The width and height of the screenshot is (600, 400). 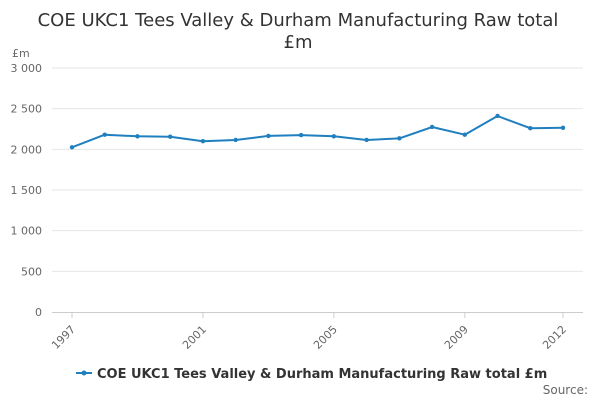 What do you see at coordinates (27, 149) in the screenshot?
I see `y-tick-label: 2 000` at bounding box center [27, 149].